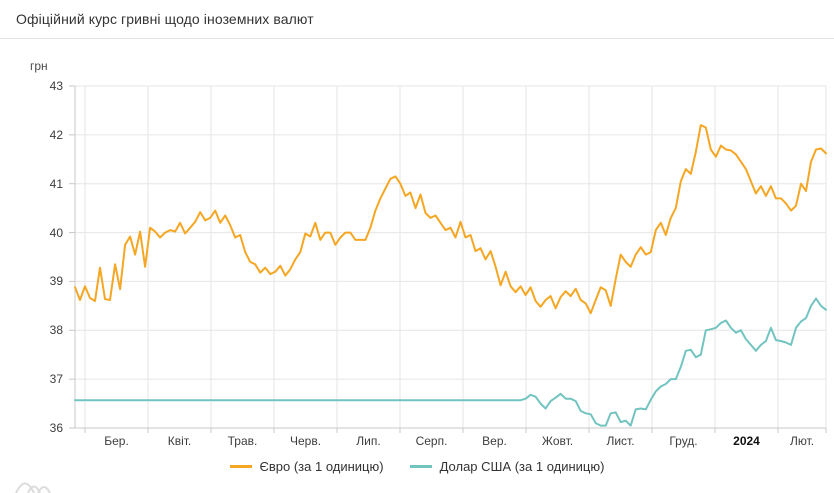  I want to click on dollar-legend-marker, so click(420, 466).